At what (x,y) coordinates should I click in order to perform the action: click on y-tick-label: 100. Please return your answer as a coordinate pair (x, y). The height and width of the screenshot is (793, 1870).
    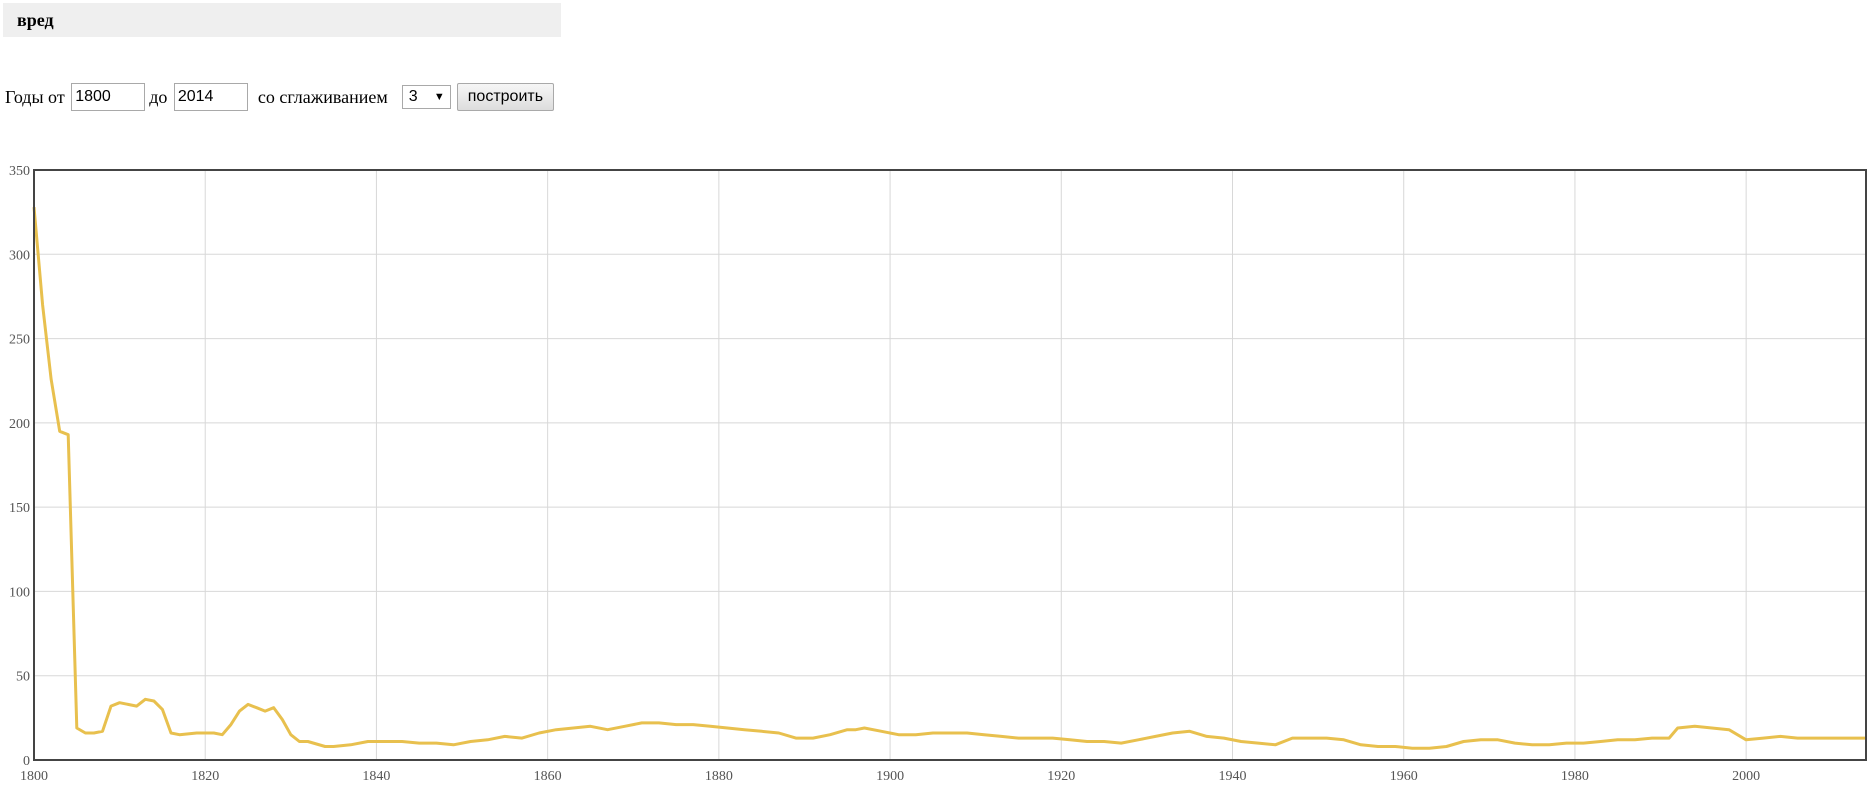
    Looking at the image, I should click on (19, 592).